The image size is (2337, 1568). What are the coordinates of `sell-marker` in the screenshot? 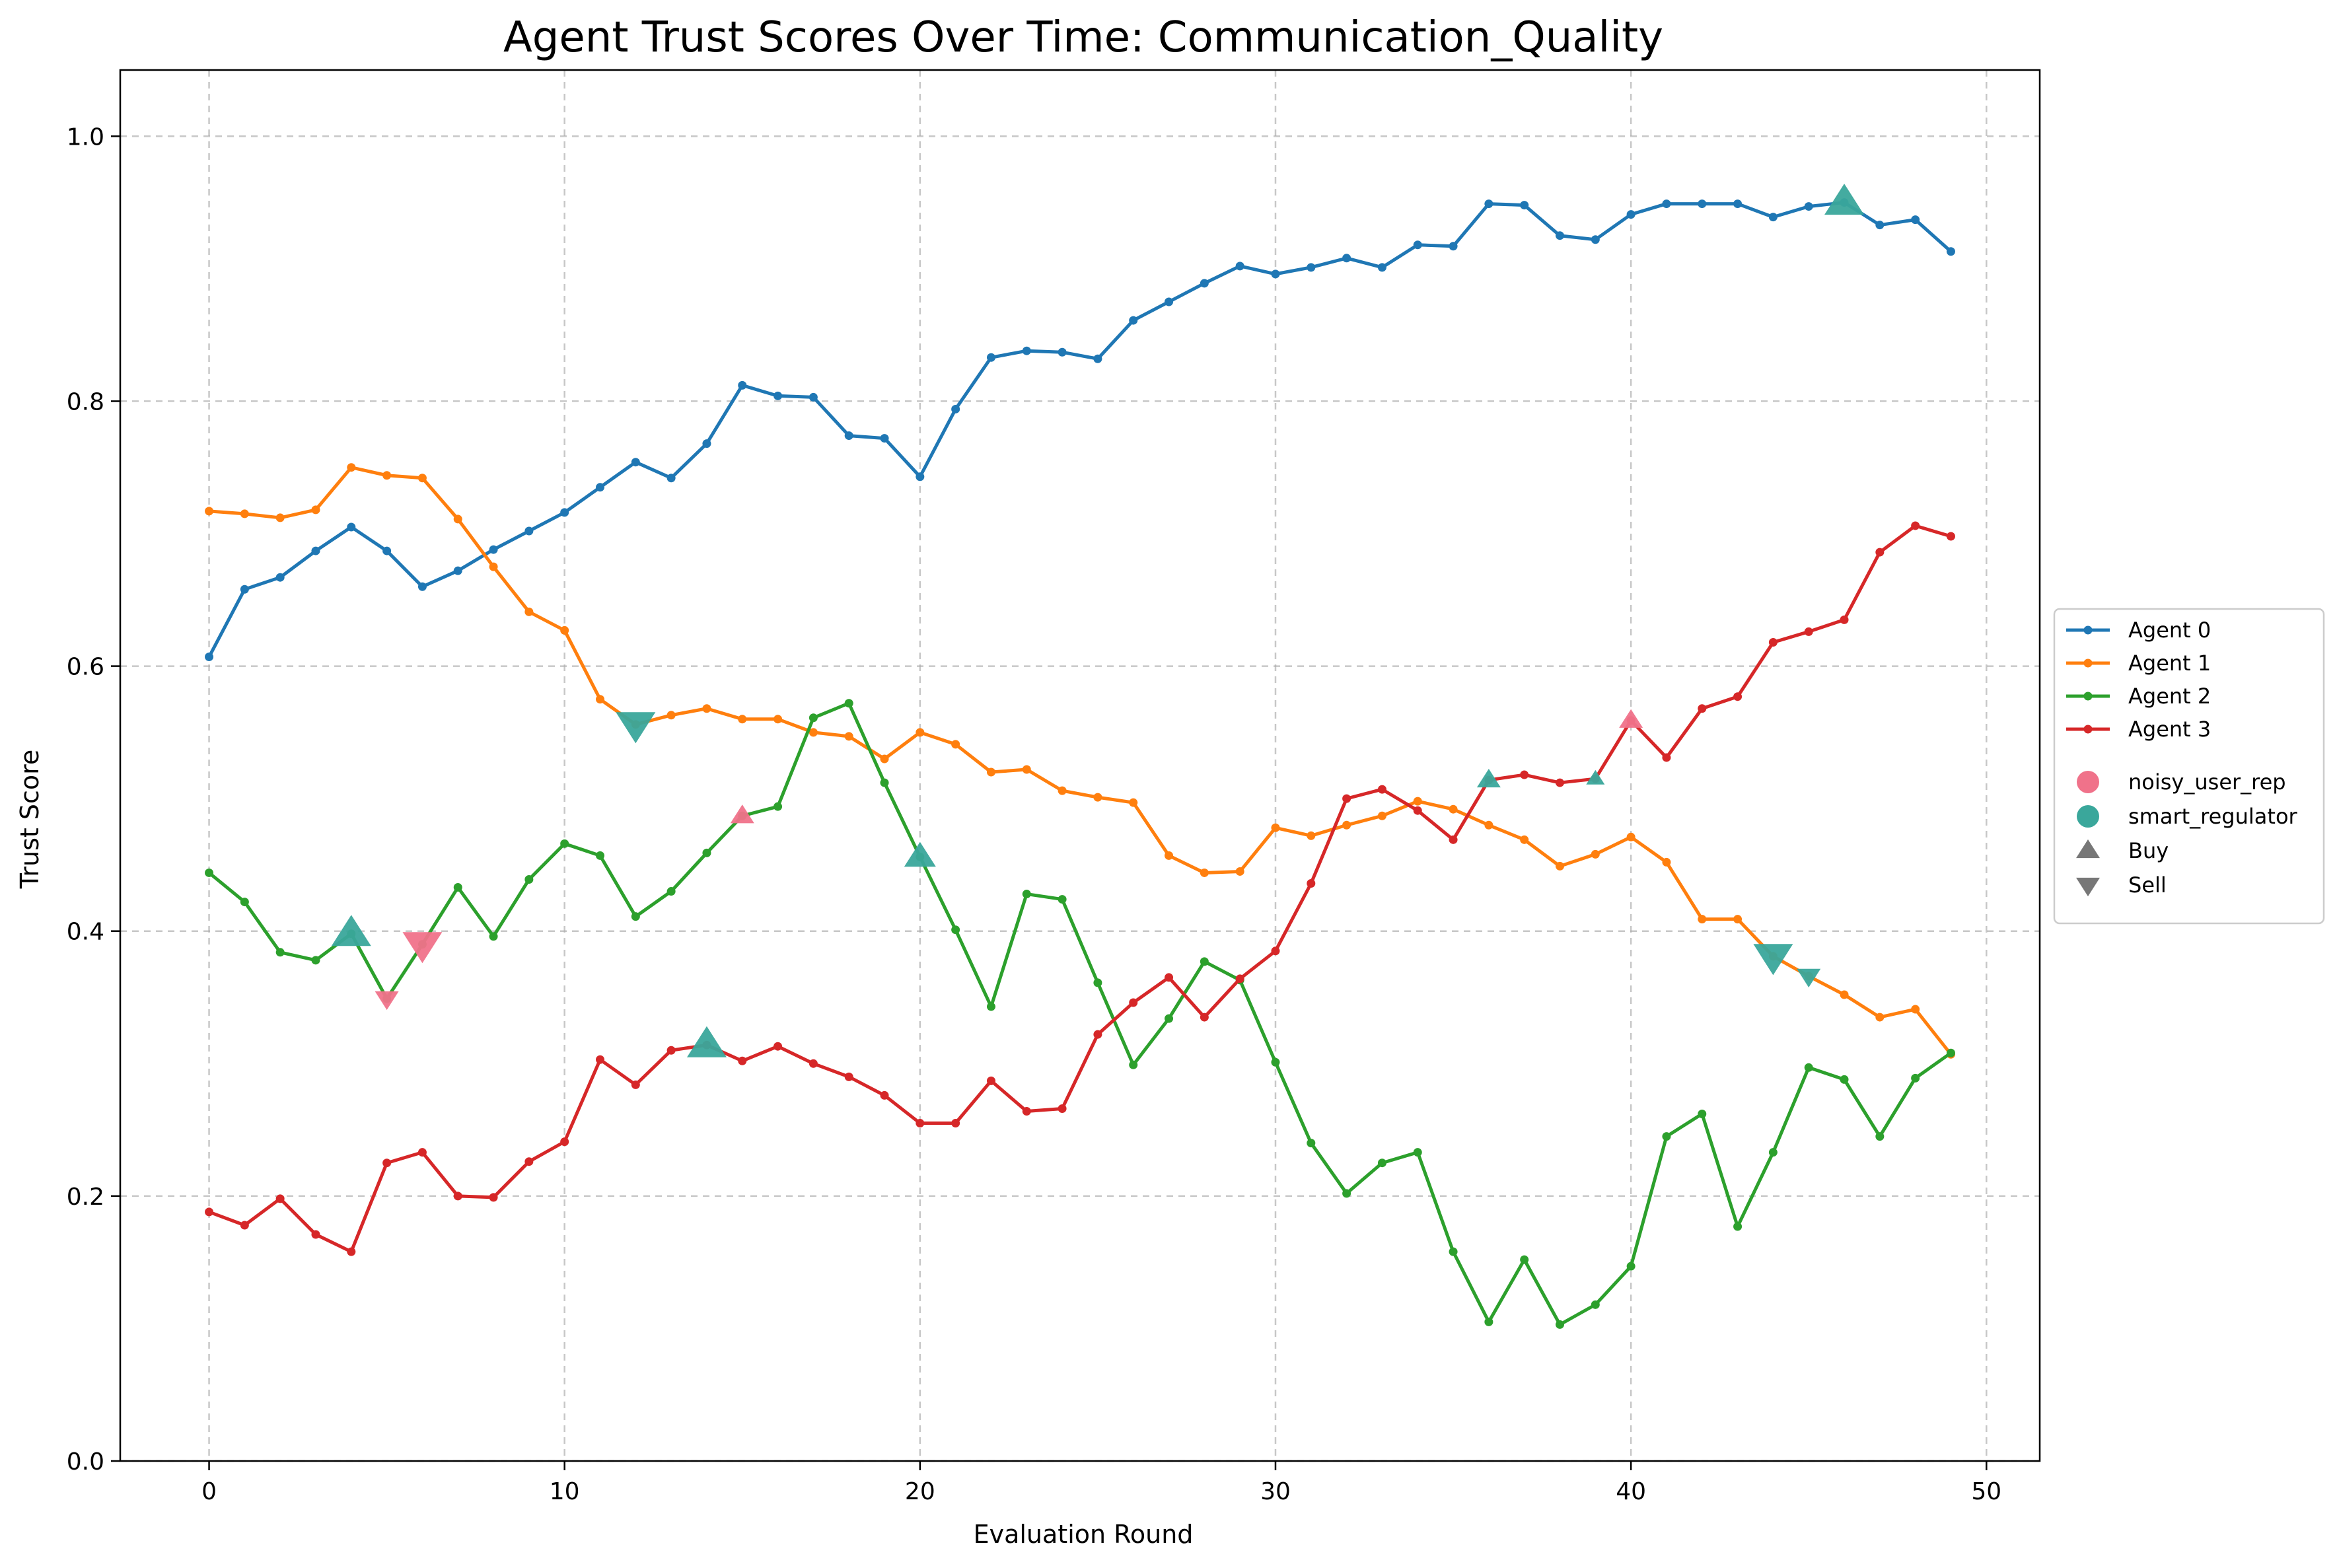 It's located at (1773, 960).